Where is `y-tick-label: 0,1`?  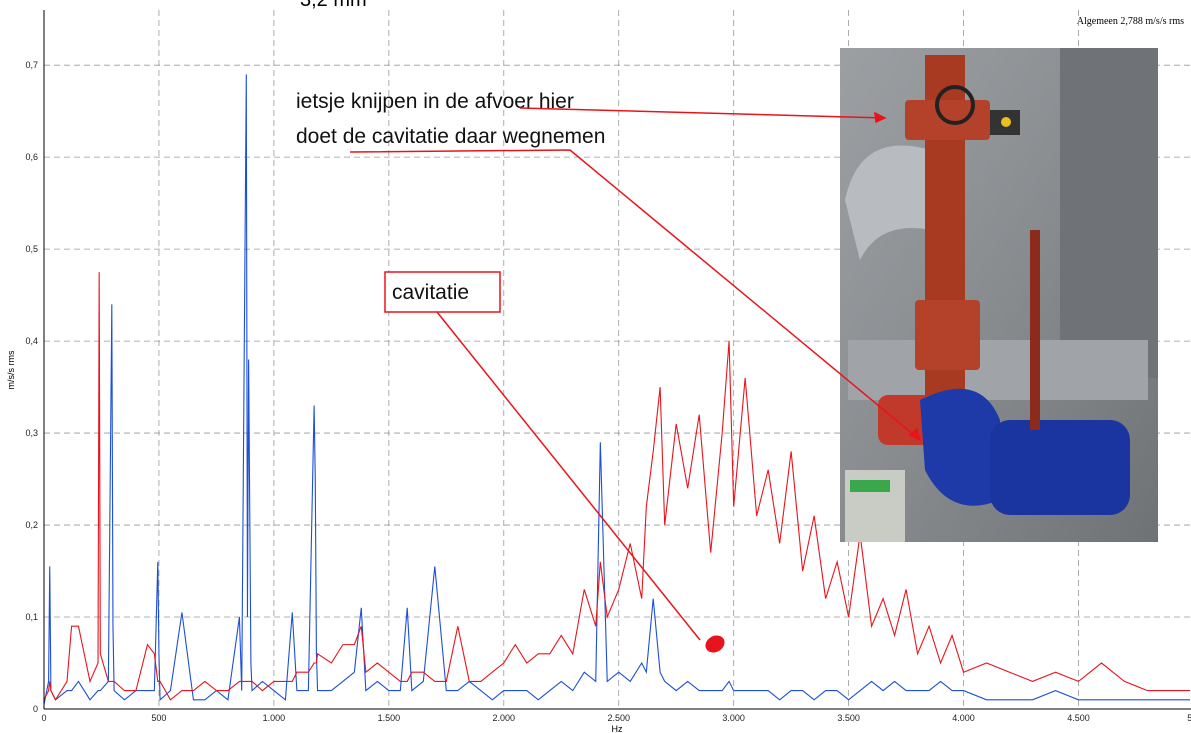
y-tick-label: 0,1 is located at coordinates (31, 617).